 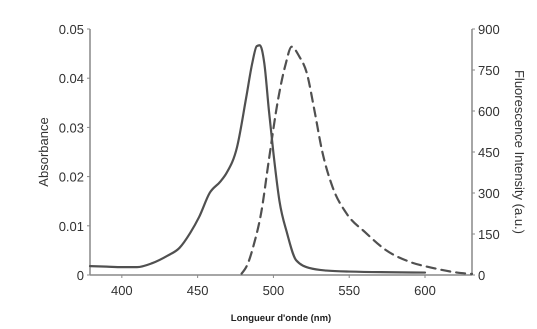 I want to click on y-tick-label: 0.02, so click(x=71, y=177).